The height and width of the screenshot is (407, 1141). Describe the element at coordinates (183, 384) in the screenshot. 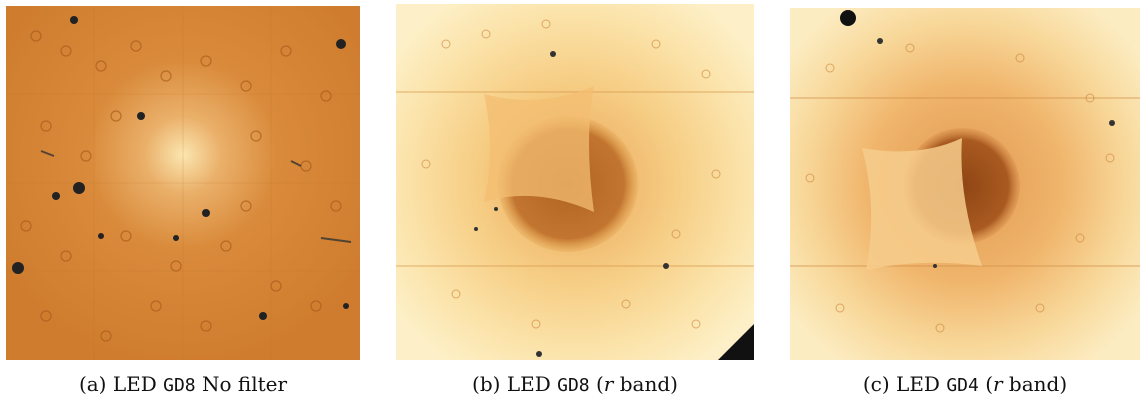

I see `caption-a: (a) LED GD8 No filter` at that location.